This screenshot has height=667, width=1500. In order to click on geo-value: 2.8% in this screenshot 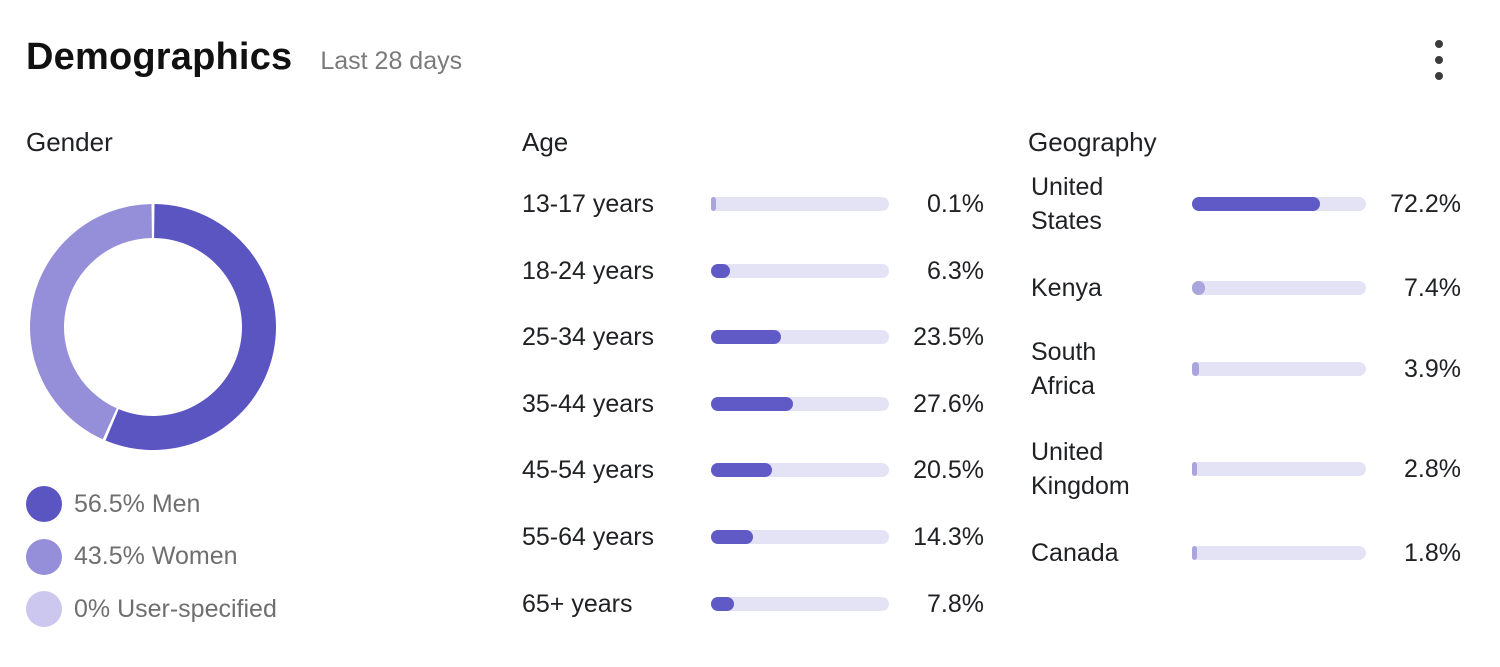, I will do `click(1432, 469)`.